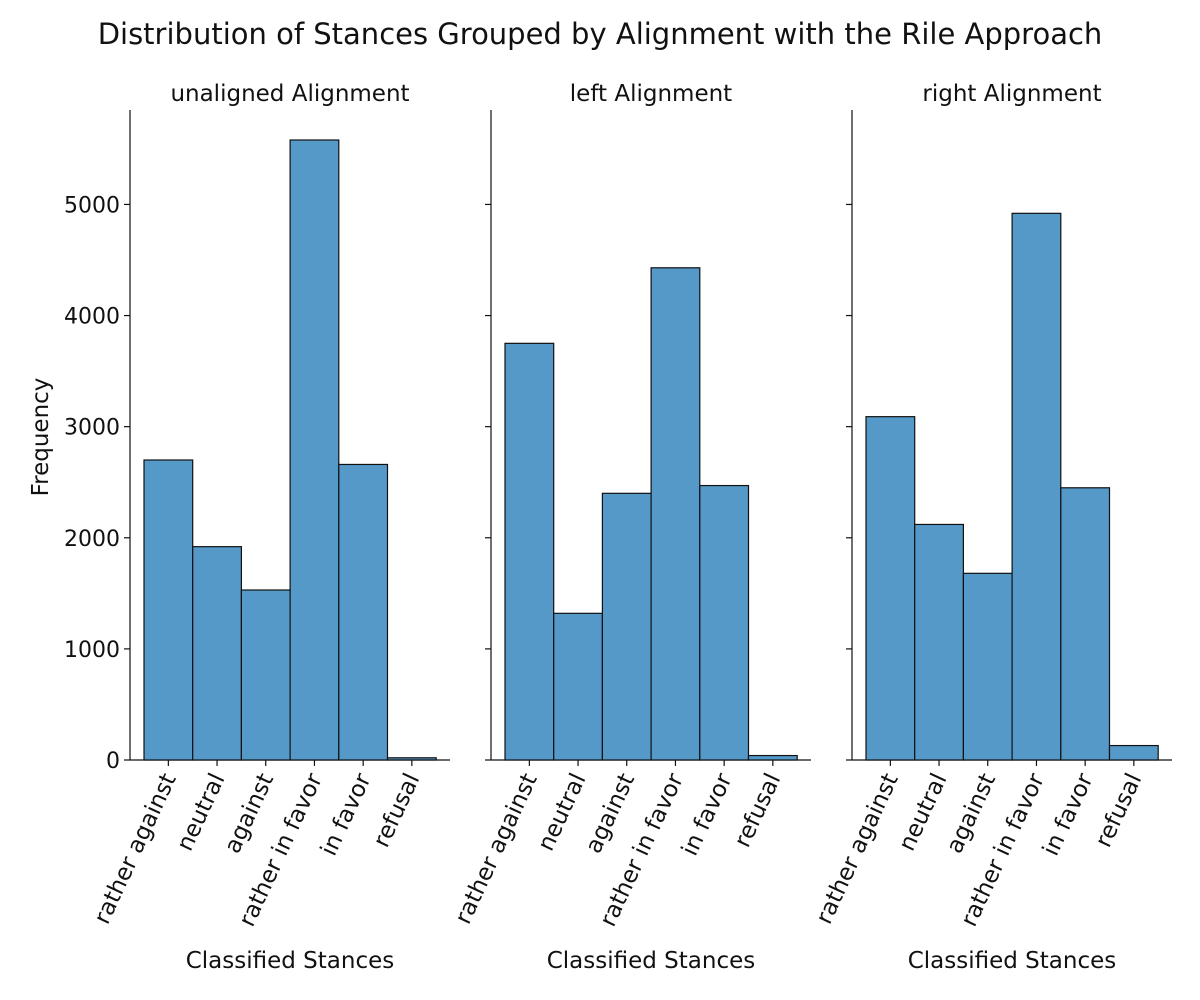 This screenshot has height=1000, width=1200. Describe the element at coordinates (1011, 94) in the screenshot. I see `panel-title: right Alignment` at that location.